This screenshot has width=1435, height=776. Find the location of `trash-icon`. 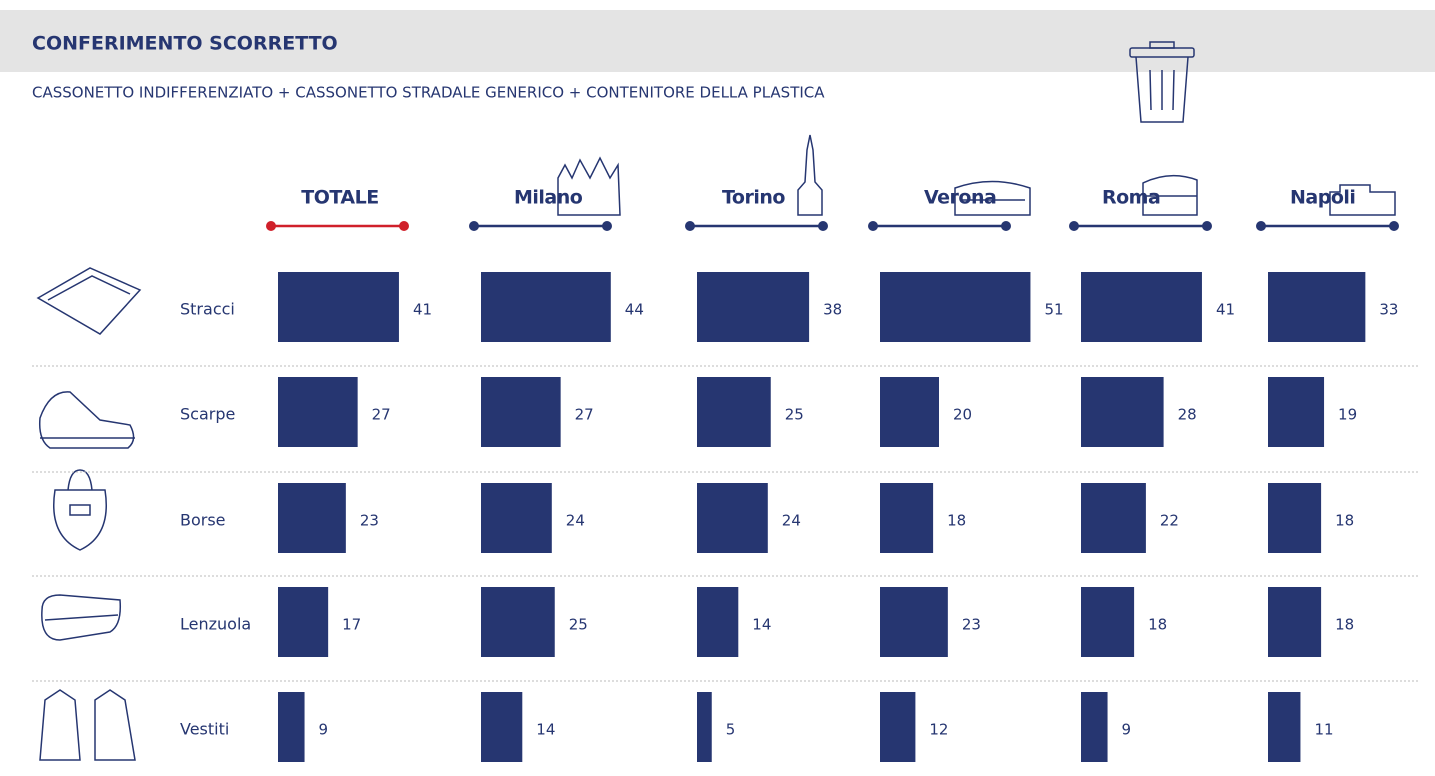

trash-icon is located at coordinates (1162, 82).